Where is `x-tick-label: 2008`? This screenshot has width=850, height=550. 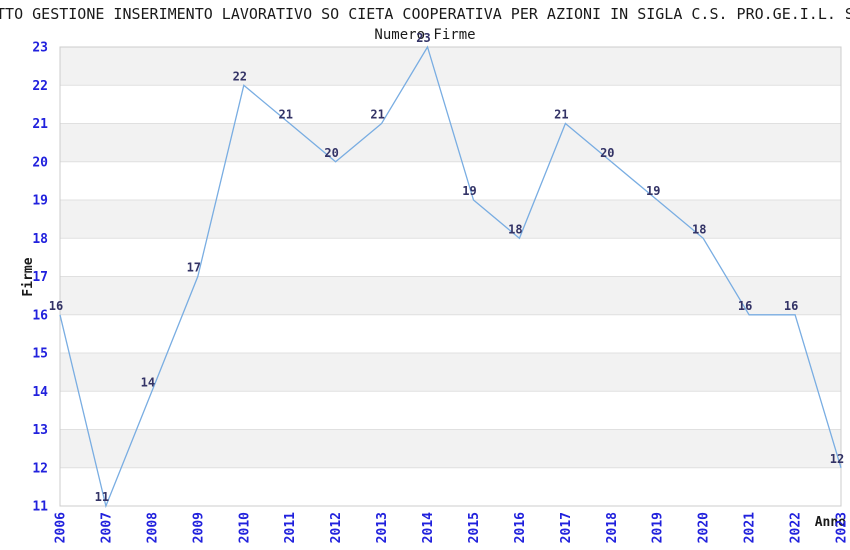
x-tick-label: 2008 is located at coordinates (152, 527).